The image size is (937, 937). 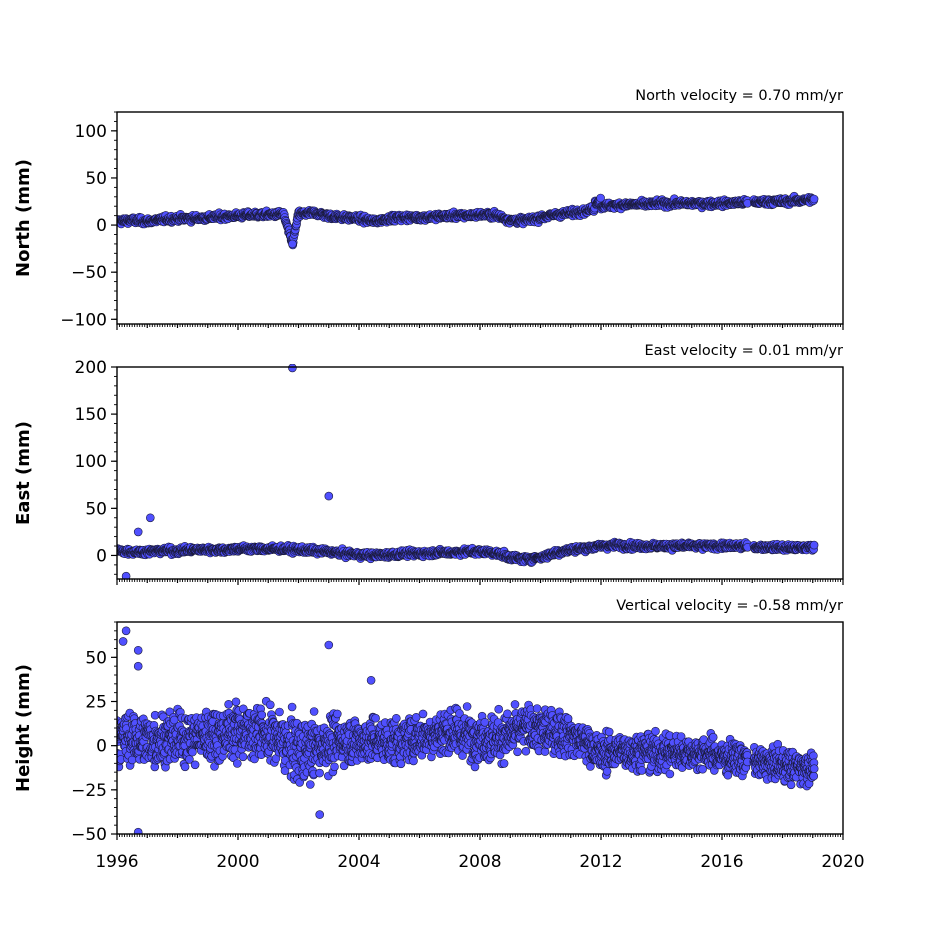 I want to click on y-tick-label: −50, so click(x=89, y=273).